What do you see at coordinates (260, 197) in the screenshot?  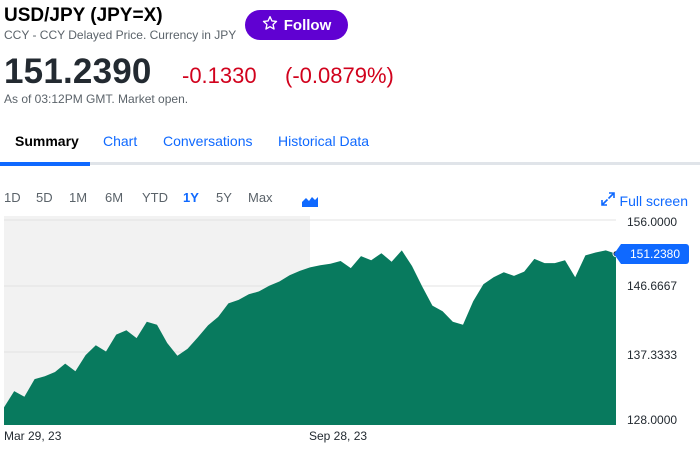 I see `range-max: Max` at bounding box center [260, 197].